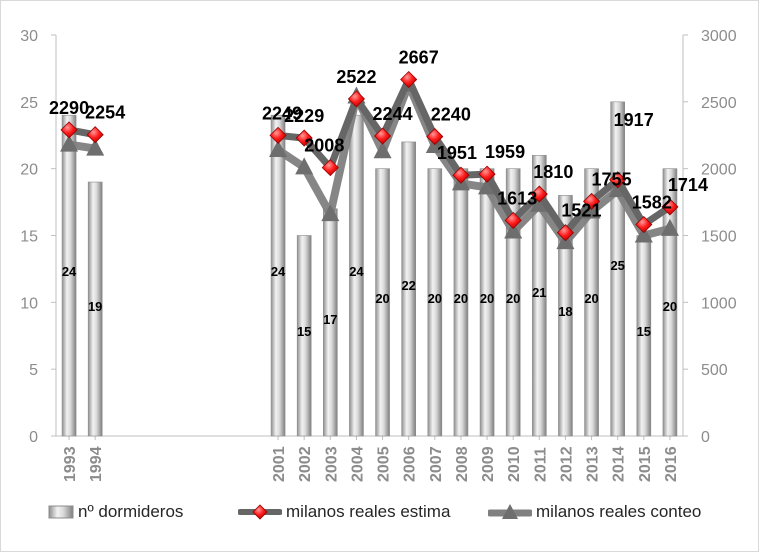 This screenshot has height=552, width=759. I want to click on point-value-label: 1917, so click(634, 120).